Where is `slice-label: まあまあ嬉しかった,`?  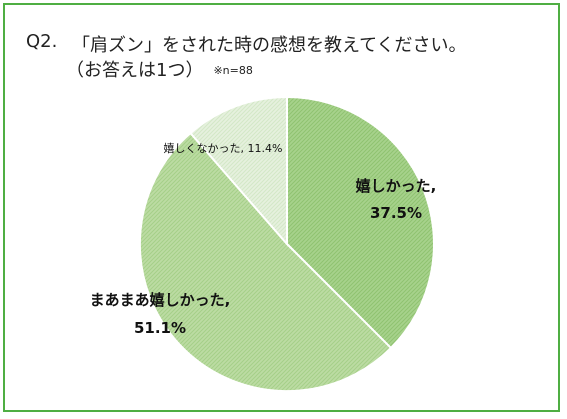 slice-label: まあまあ嬉しかった, is located at coordinates (160, 300).